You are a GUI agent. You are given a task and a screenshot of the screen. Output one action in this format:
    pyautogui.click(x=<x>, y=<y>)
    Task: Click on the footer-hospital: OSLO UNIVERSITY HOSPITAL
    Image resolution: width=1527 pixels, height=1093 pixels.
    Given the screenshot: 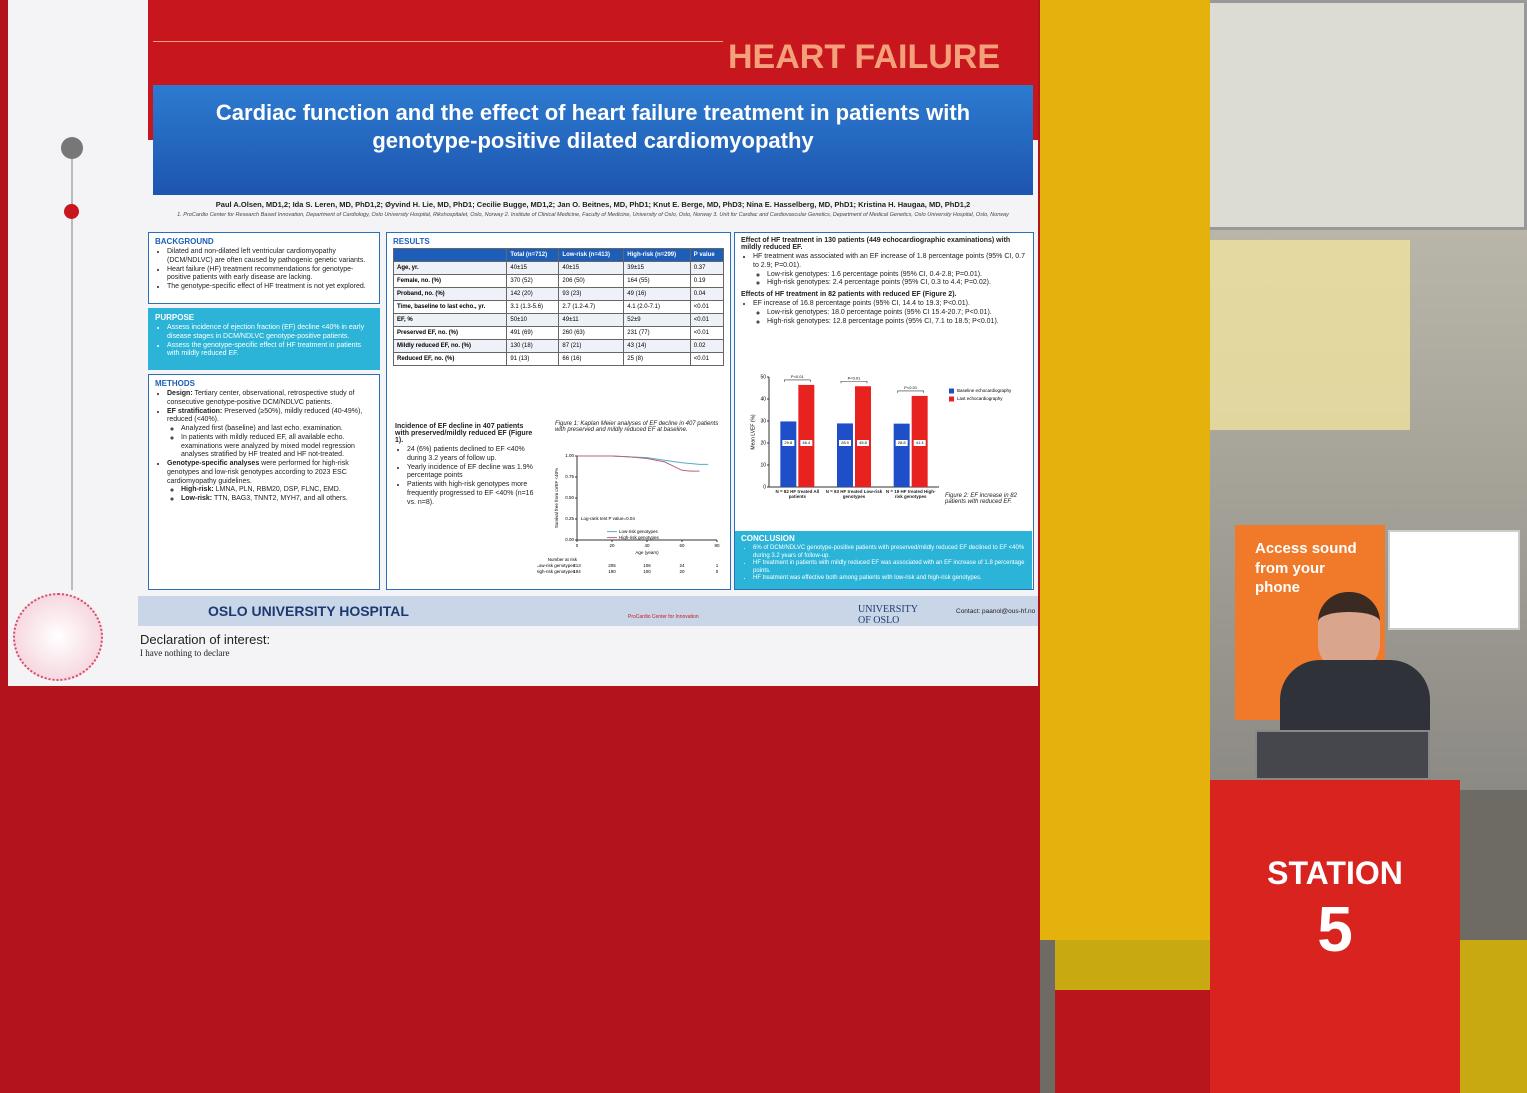 What is the action you would take?
    pyautogui.click(x=308, y=611)
    